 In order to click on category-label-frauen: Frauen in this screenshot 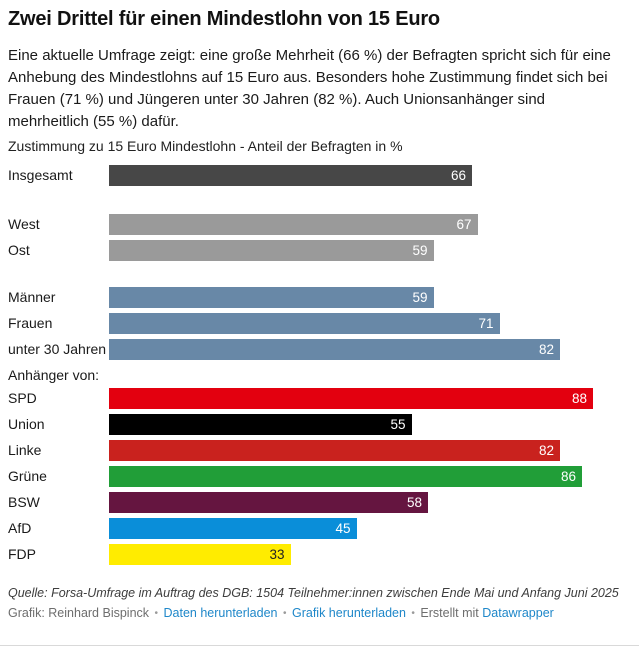, I will do `click(30, 323)`.